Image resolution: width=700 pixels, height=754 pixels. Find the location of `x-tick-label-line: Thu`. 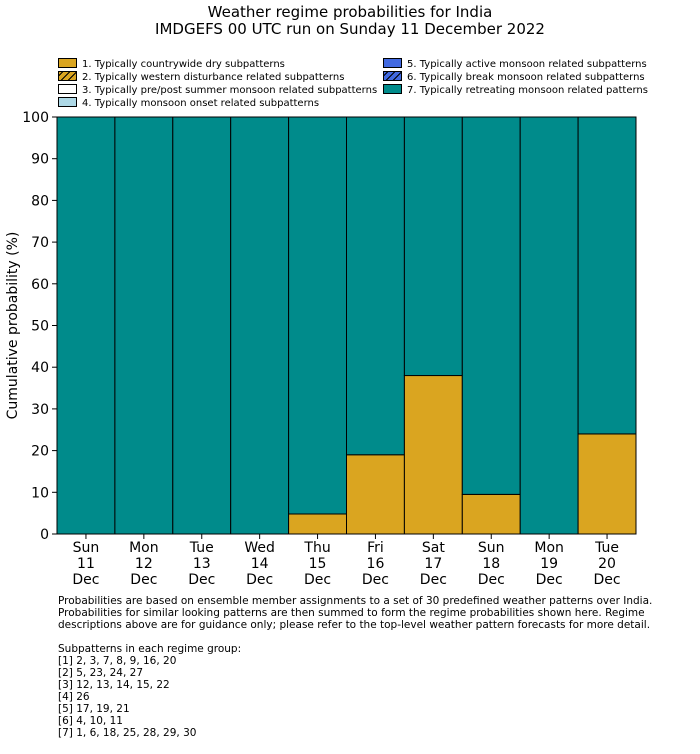

x-tick-label-line: Thu is located at coordinates (316, 548).